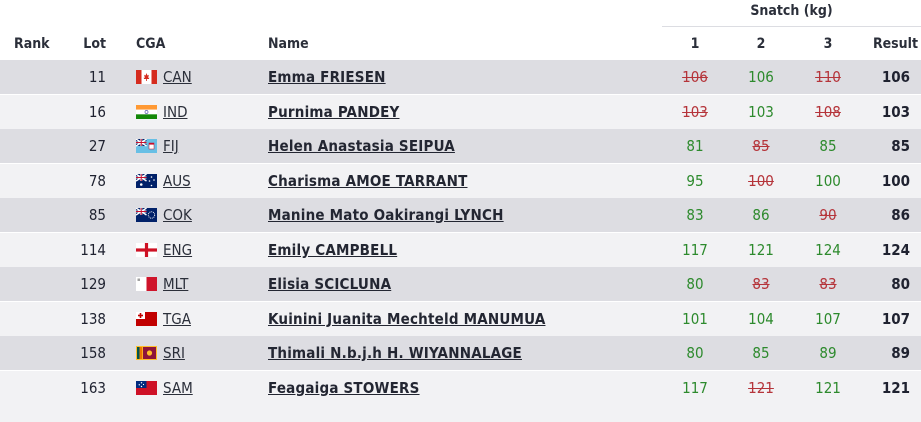 This screenshot has height=422, width=921. What do you see at coordinates (761, 180) in the screenshot?
I see `attempt-2-cell: 100` at bounding box center [761, 180].